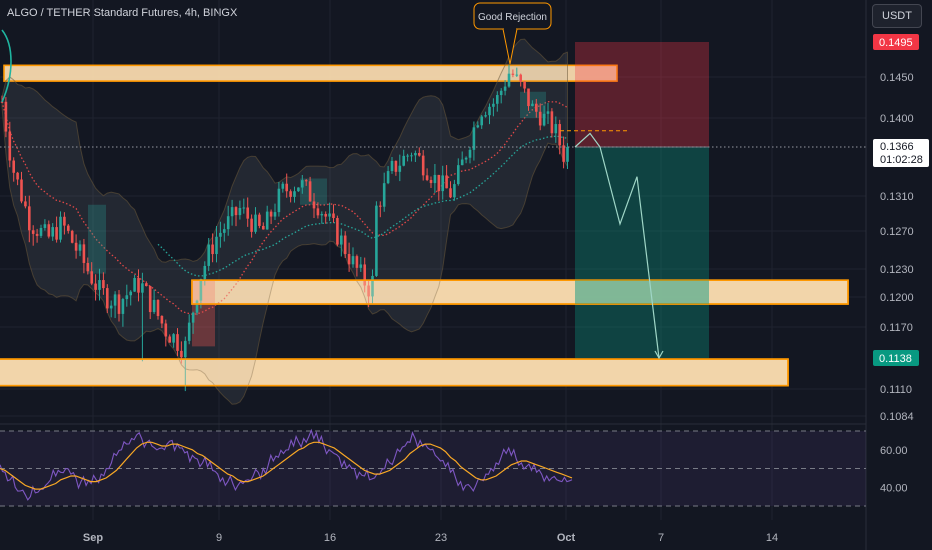 The image size is (932, 550). I want to click on currency-button: USDT, so click(897, 16).